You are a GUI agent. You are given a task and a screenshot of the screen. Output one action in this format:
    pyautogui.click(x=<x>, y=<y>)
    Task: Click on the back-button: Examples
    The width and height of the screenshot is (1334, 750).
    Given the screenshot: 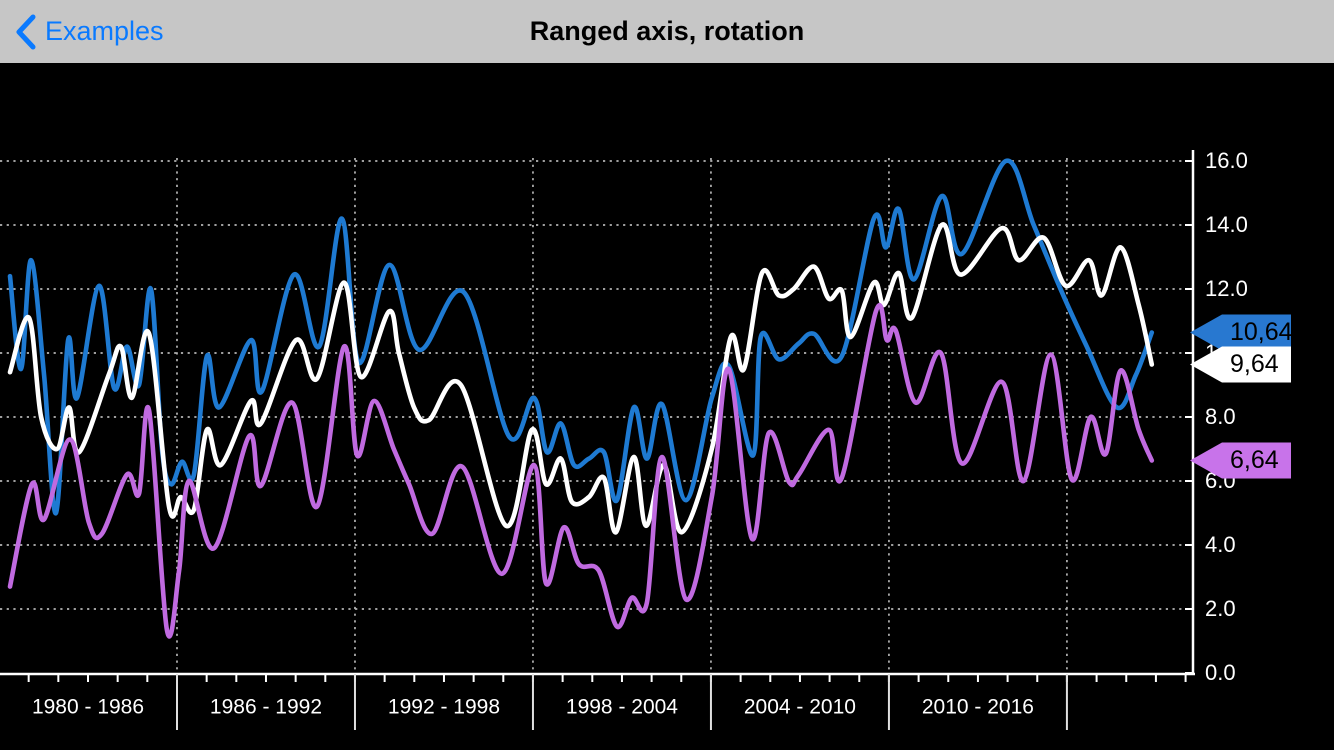 What is the action you would take?
    pyautogui.click(x=89, y=31)
    